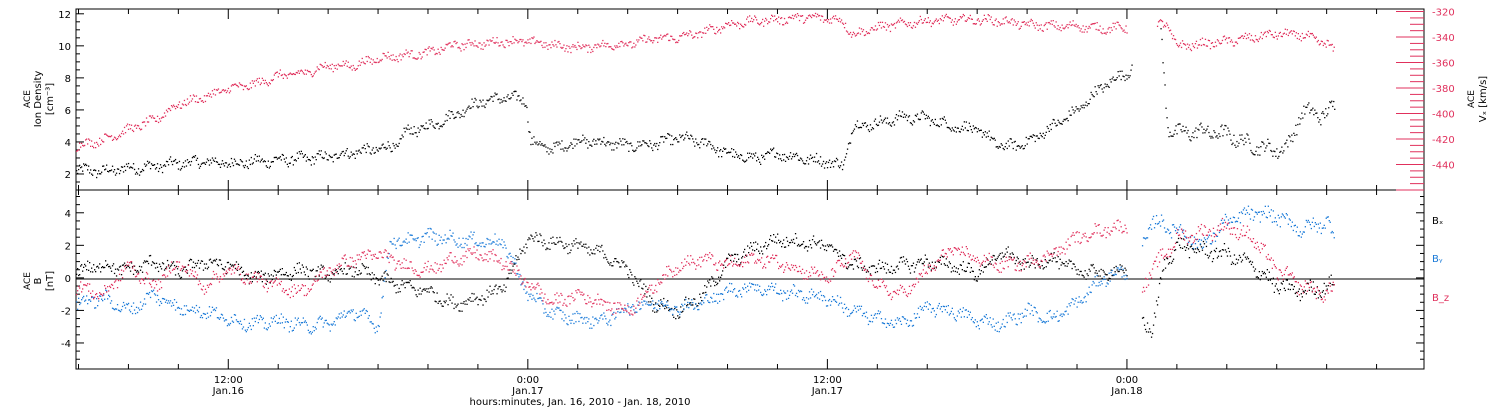 This screenshot has height=410, width=1500. Describe the element at coordinates (1443, 89) in the screenshot. I see `vx-y-tick-label: -380` at that location.